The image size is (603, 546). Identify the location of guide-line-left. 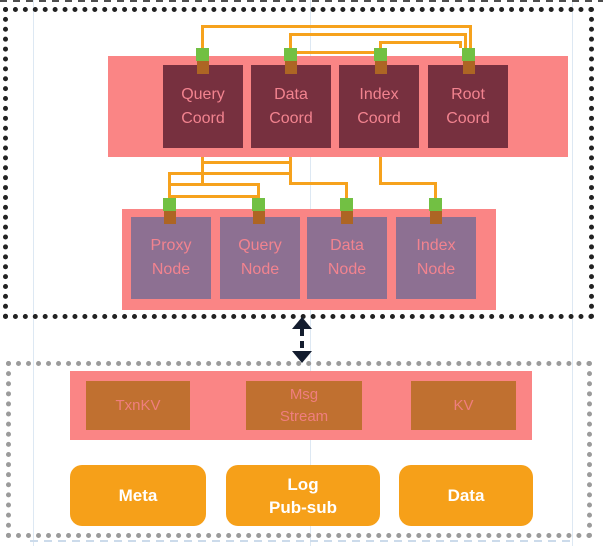
(33, 273).